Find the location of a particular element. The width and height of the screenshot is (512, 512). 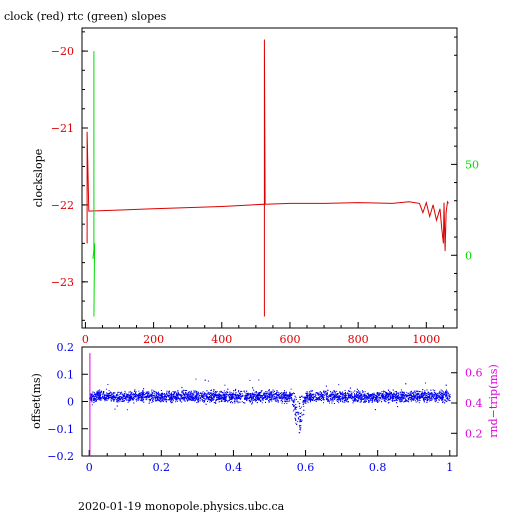

bottom-y-tick-label: 0.1 is located at coordinates (66, 374).